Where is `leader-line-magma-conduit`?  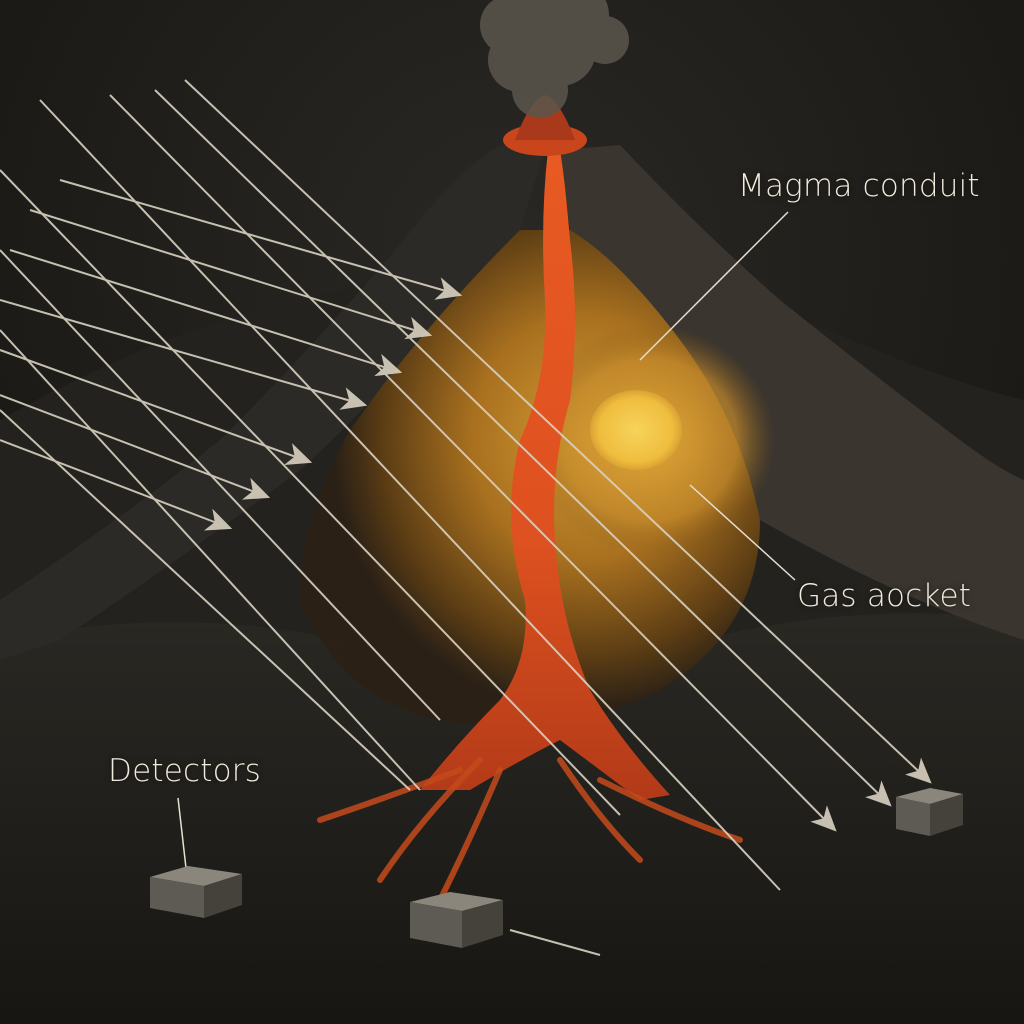 leader-line-magma-conduit is located at coordinates (714, 286).